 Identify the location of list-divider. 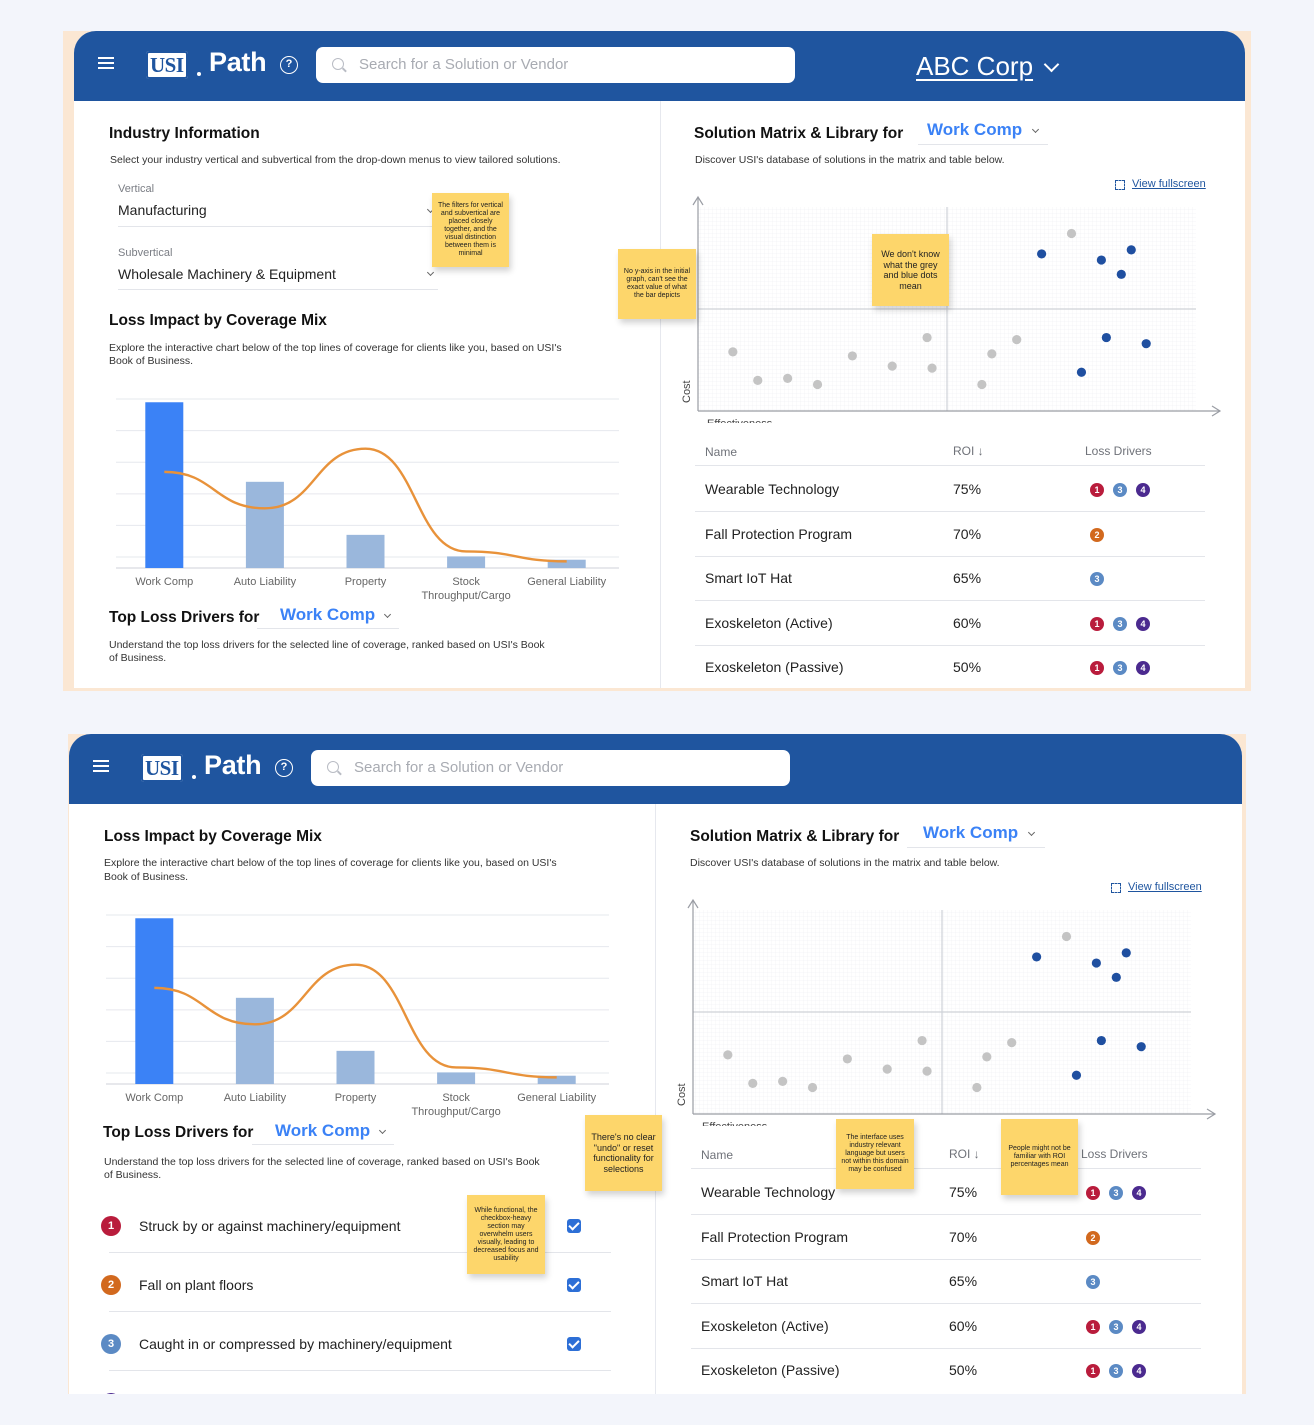
(360, 1311).